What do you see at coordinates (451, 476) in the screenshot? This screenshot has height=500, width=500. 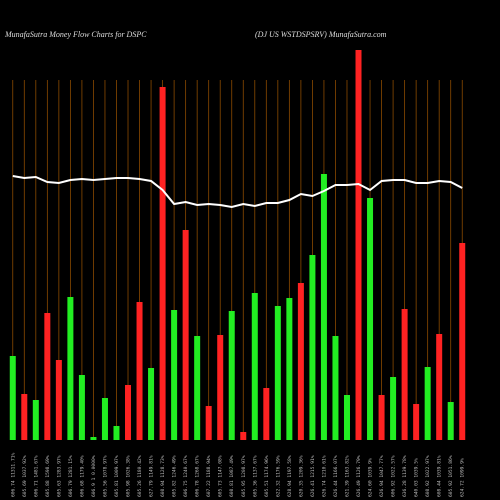 I see `x-tick-label: 605.92 1051.86%` at bounding box center [451, 476].